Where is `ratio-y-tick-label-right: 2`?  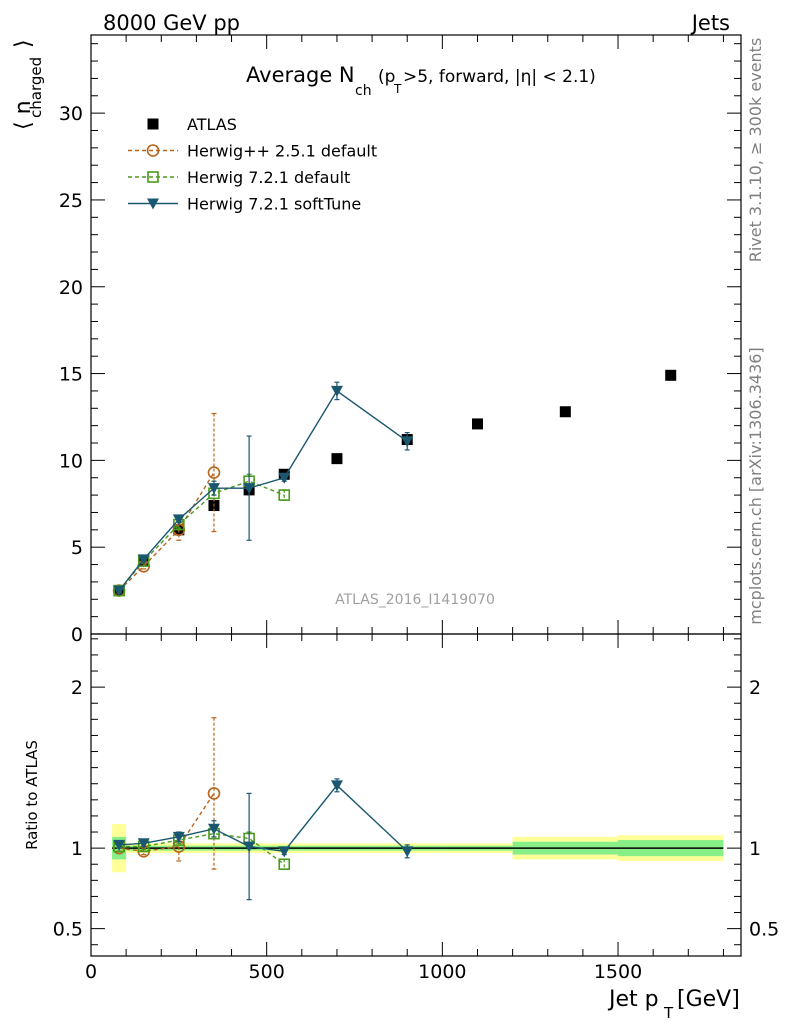 ratio-y-tick-label-right: 2 is located at coordinates (755, 688).